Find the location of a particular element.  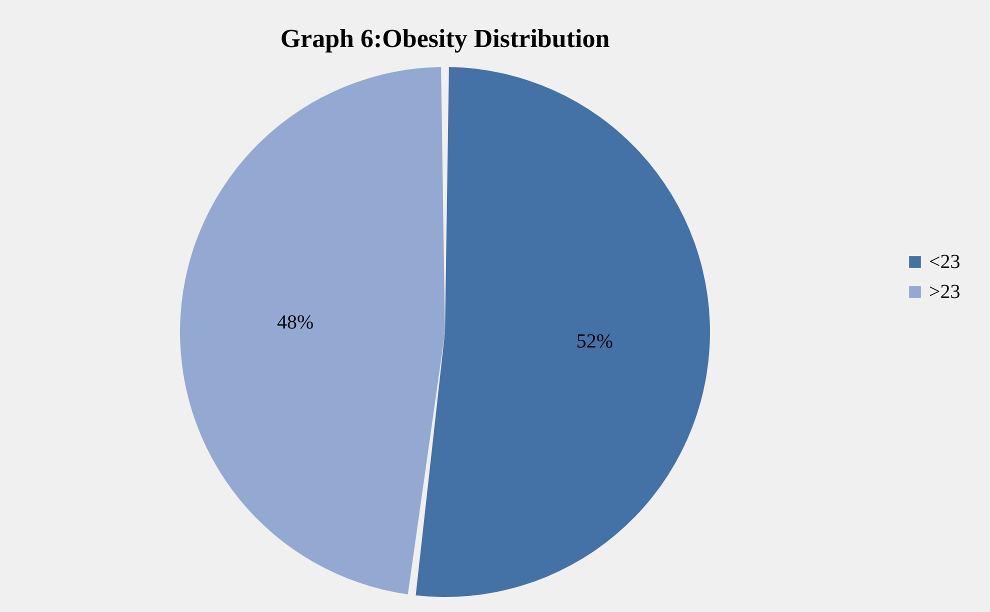

data-label: 52% is located at coordinates (595, 341).